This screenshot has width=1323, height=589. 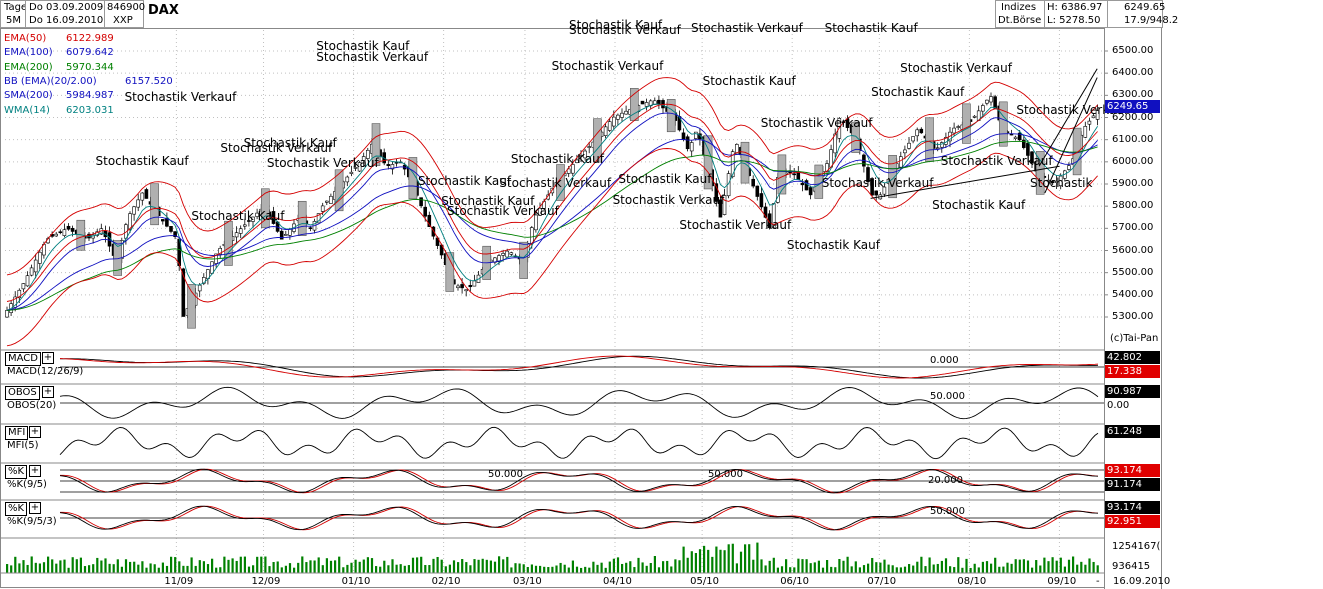 What do you see at coordinates (1133, 294) in the screenshot?
I see `price-tick-label: 5400.00` at bounding box center [1133, 294].